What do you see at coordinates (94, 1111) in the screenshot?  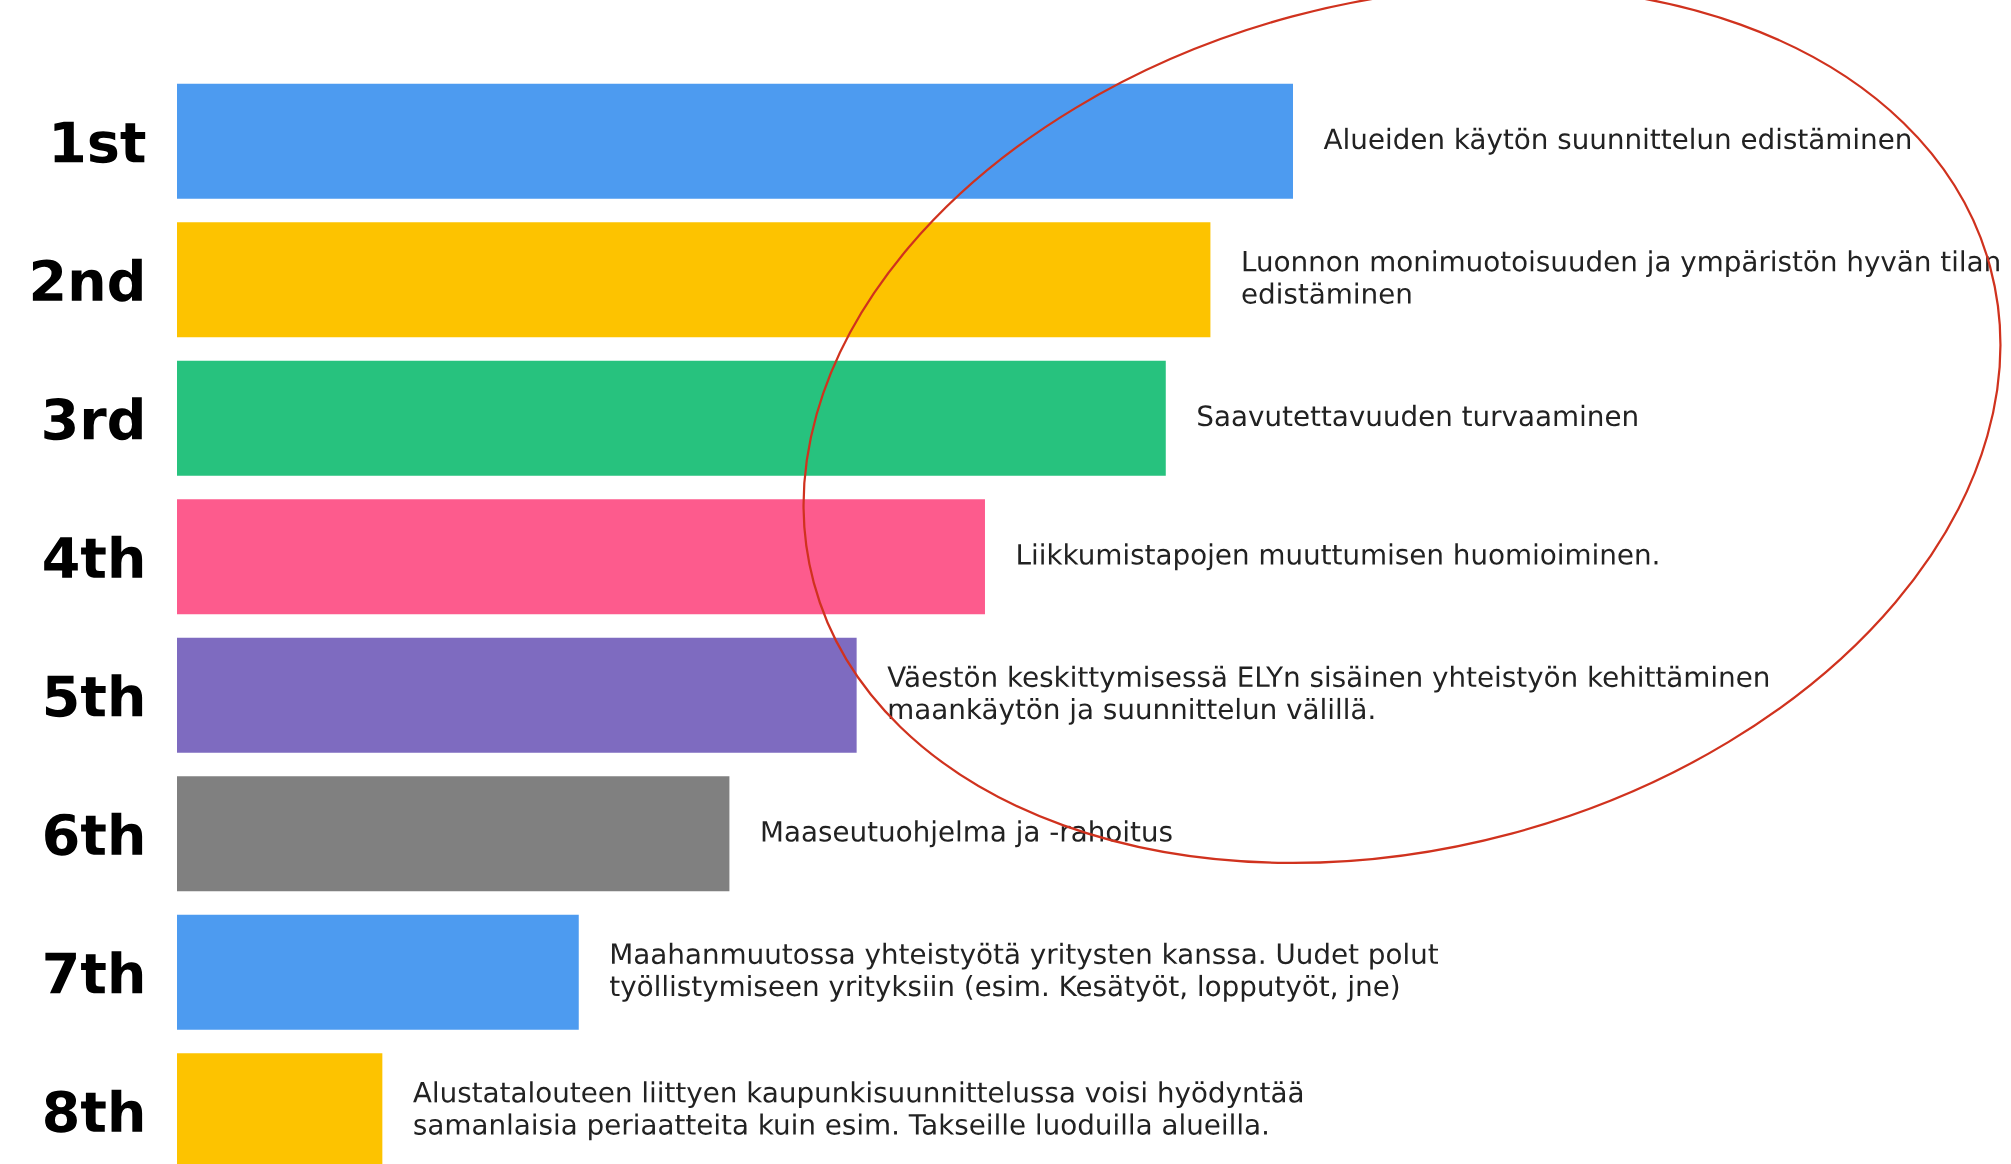 I see `y-tick-label: 8th` at bounding box center [94, 1111].